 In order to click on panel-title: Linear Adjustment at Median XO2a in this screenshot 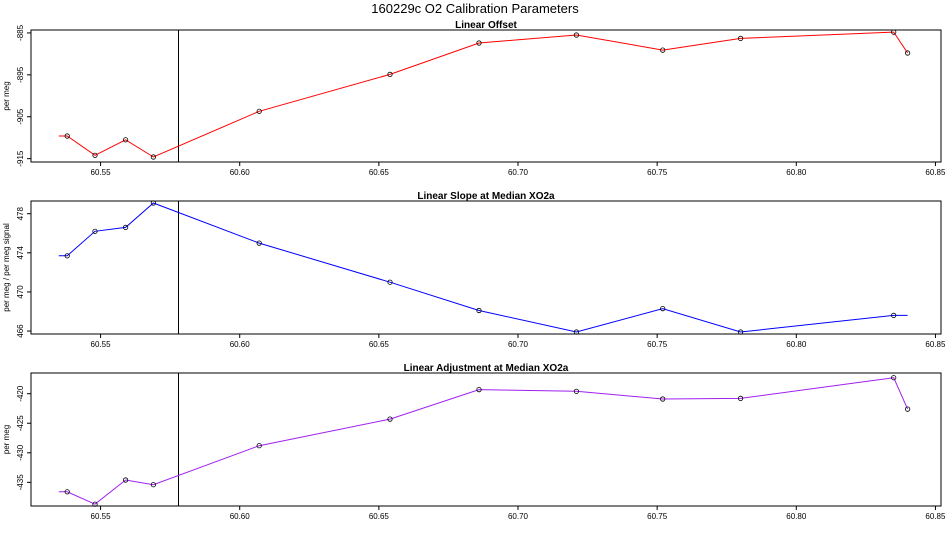, I will do `click(486, 368)`.